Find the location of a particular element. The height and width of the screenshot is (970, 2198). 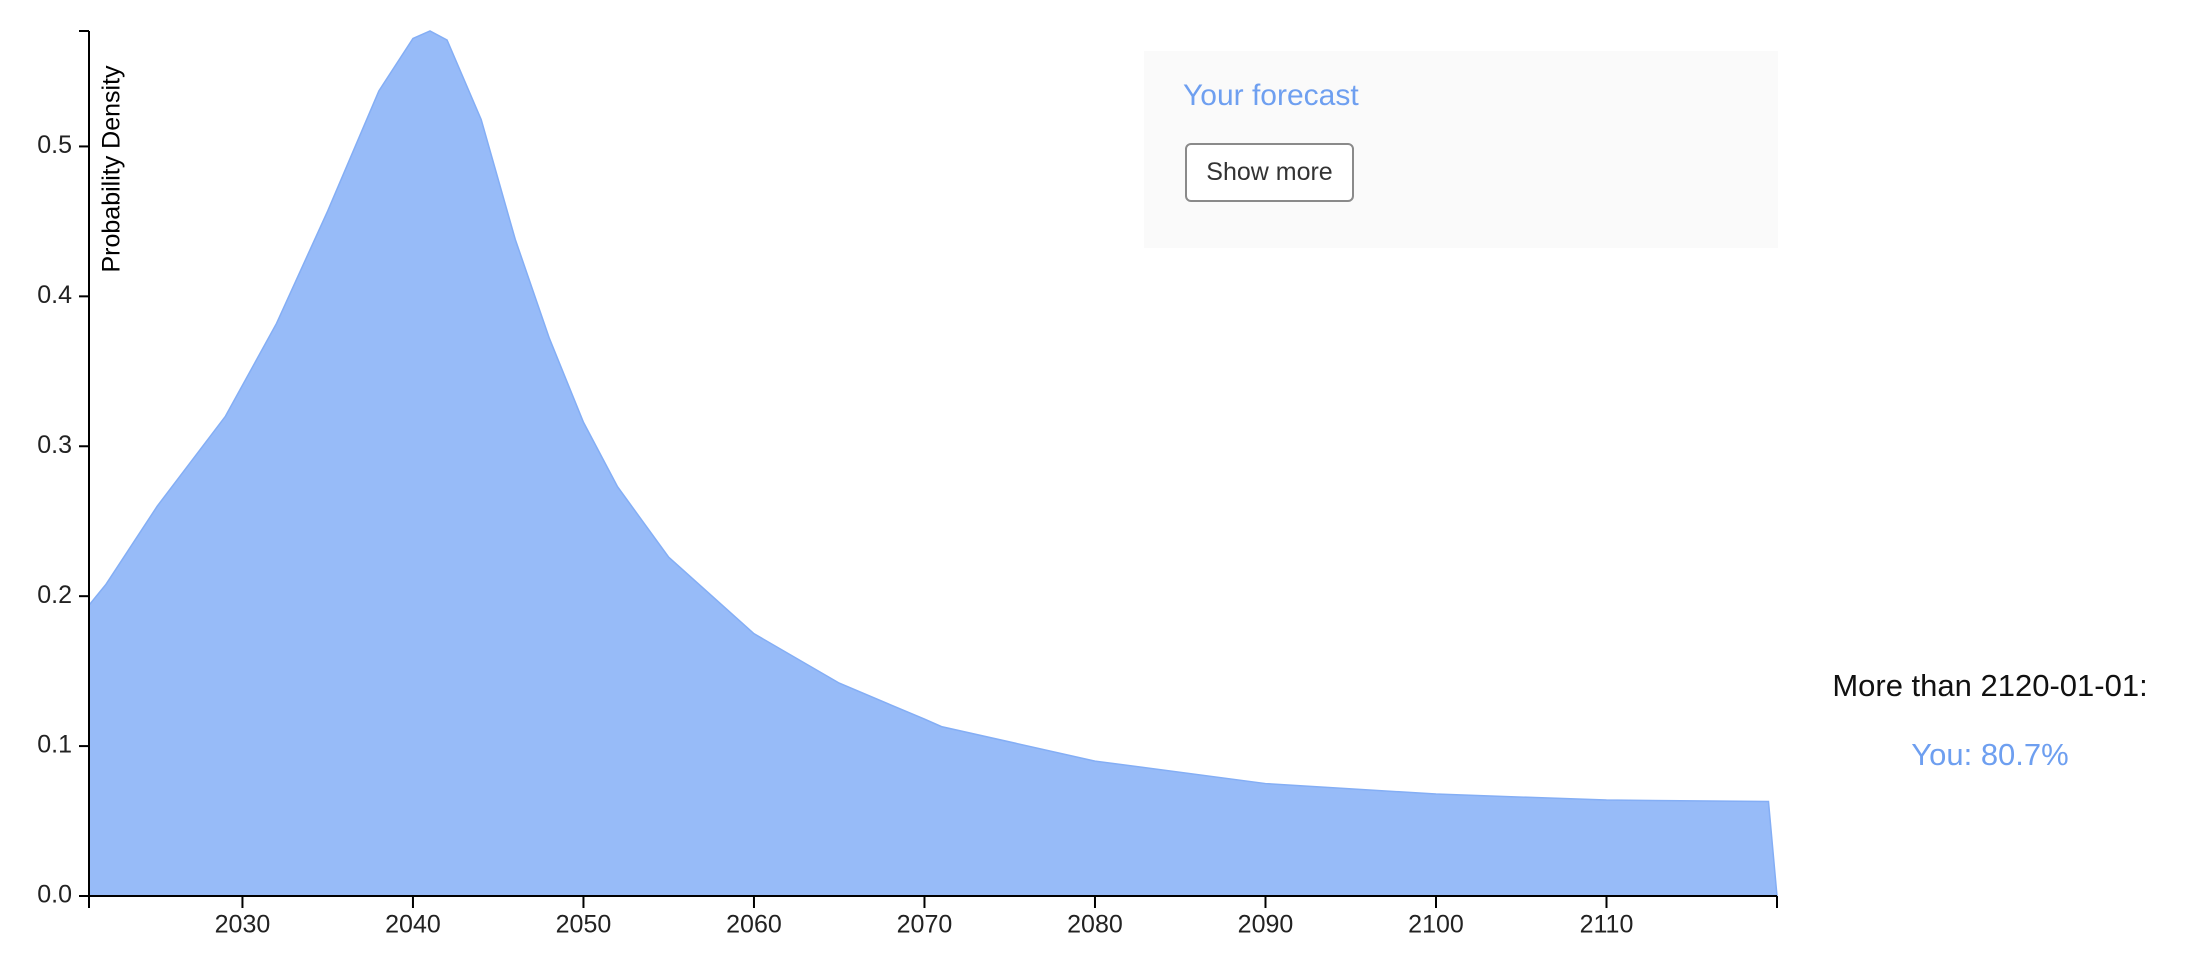

x-tick-label: 2100 is located at coordinates (1436, 925).